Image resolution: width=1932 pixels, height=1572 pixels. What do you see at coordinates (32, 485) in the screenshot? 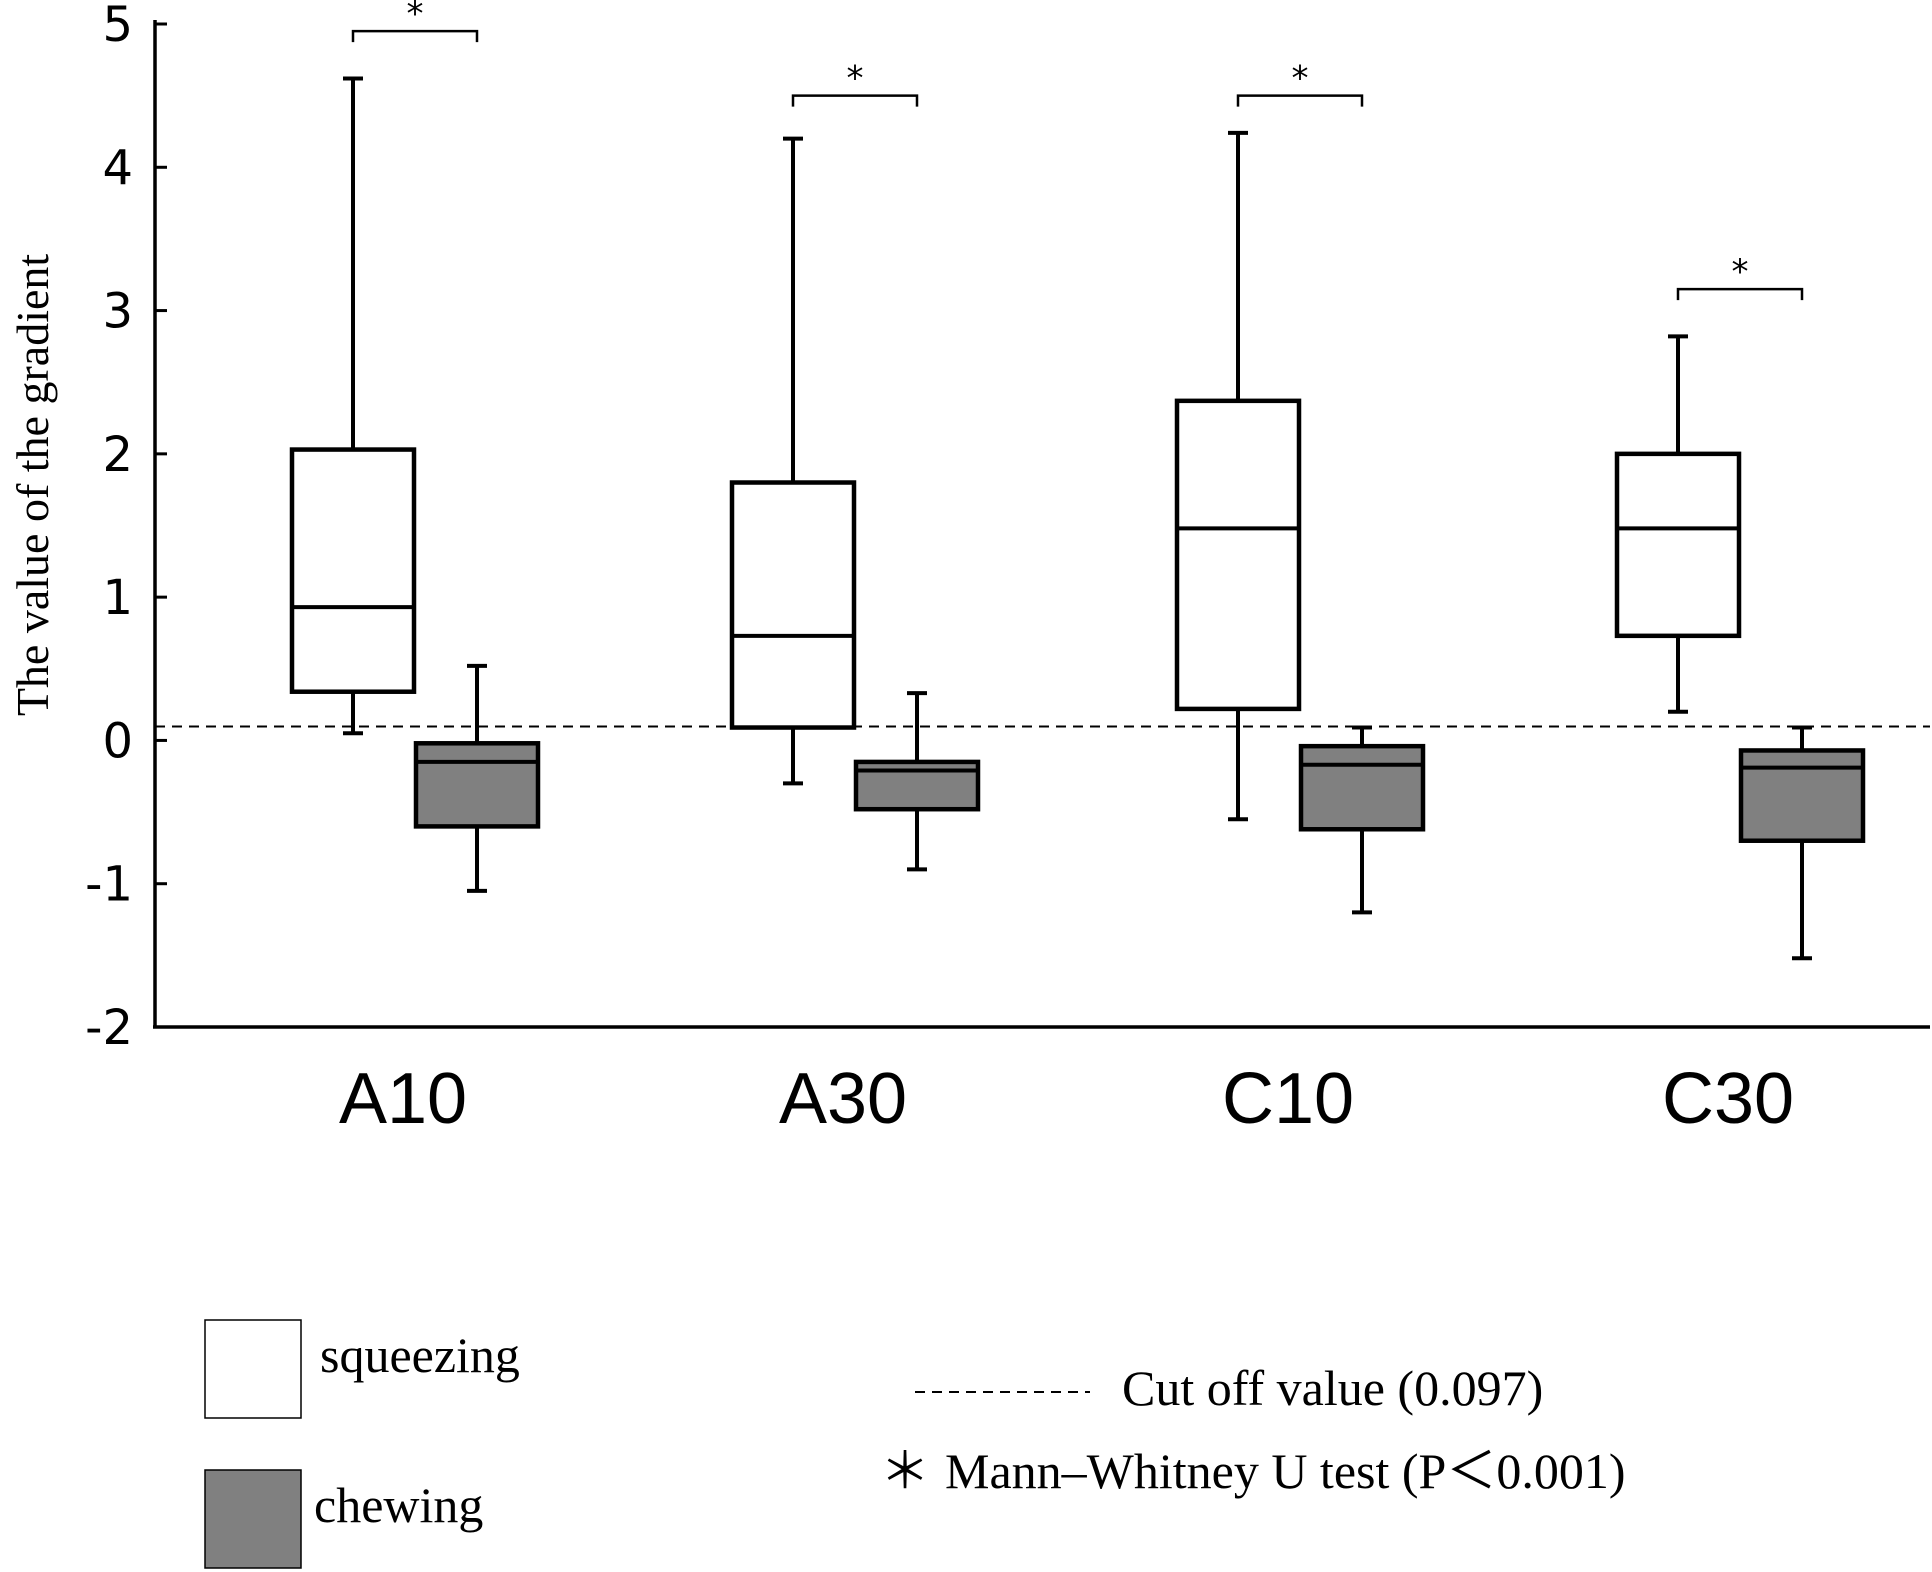
I see `y-axis-label: The value of the gradient` at bounding box center [32, 485].